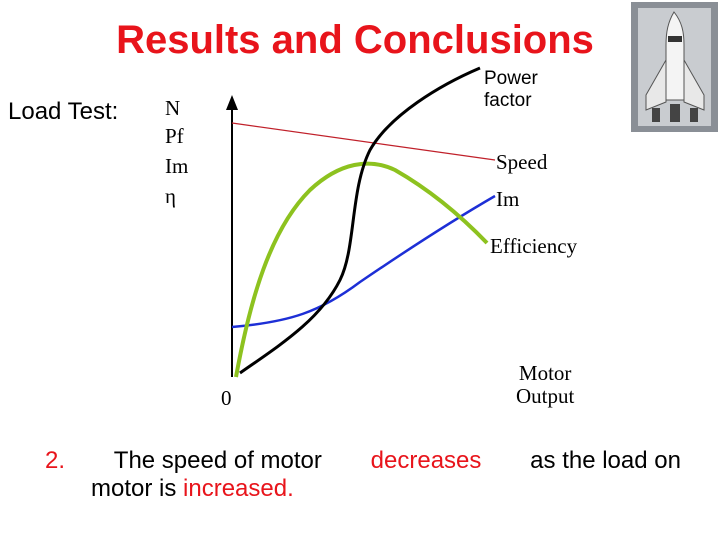 This screenshot has width=720, height=540. I want to click on quantity-label: η, so click(170, 196).